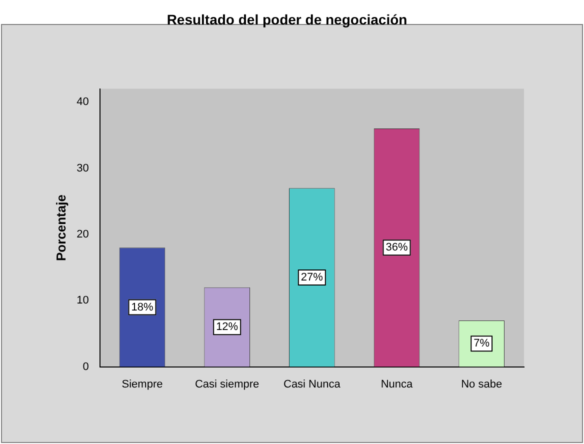  I want to click on y-tick-label: 30, so click(82, 168).